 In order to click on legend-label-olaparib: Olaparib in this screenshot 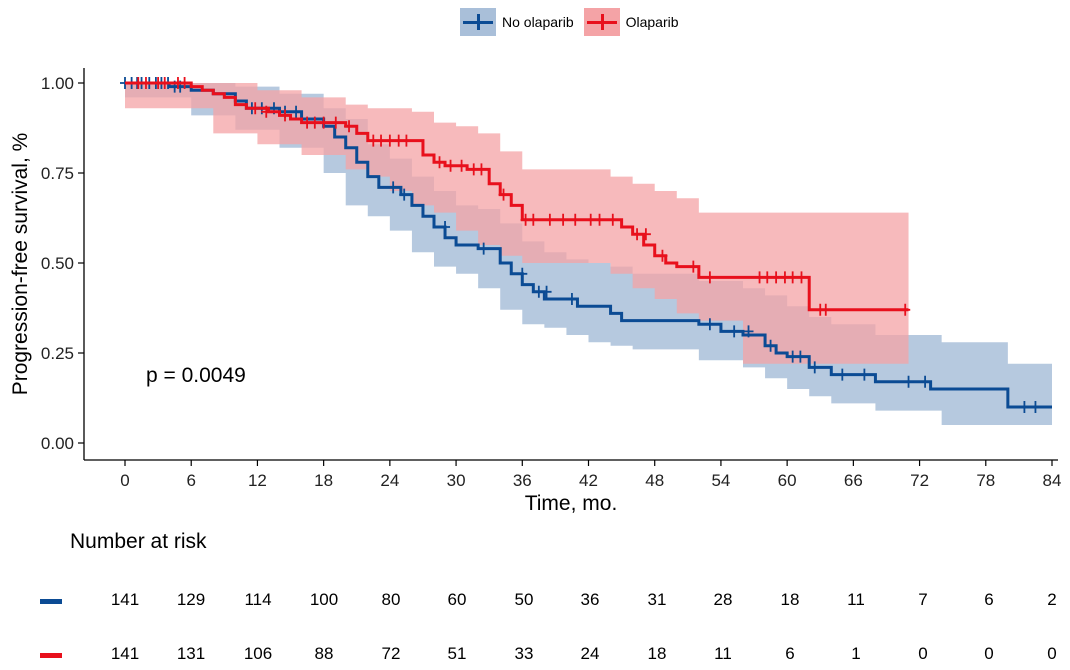, I will do `click(652, 22)`.